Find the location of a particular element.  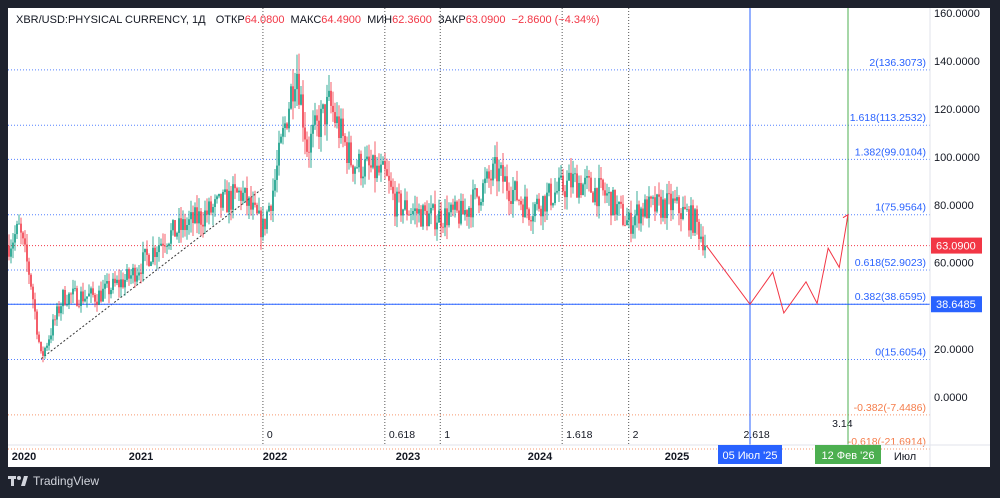

symbol-label: XBR/USD:PHYSICAL CURRENCY, 1Д is located at coordinates (111, 20).